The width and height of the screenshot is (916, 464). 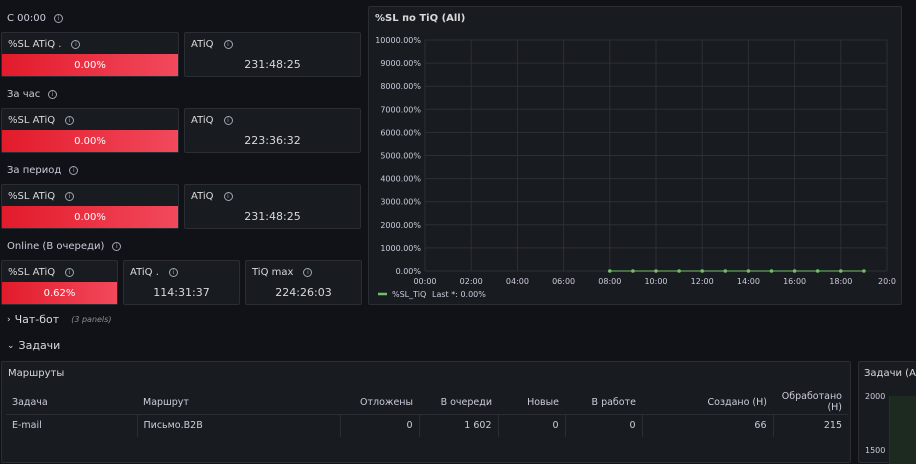 I want to click on section-title-last-hour: За час i, so click(x=32, y=94).